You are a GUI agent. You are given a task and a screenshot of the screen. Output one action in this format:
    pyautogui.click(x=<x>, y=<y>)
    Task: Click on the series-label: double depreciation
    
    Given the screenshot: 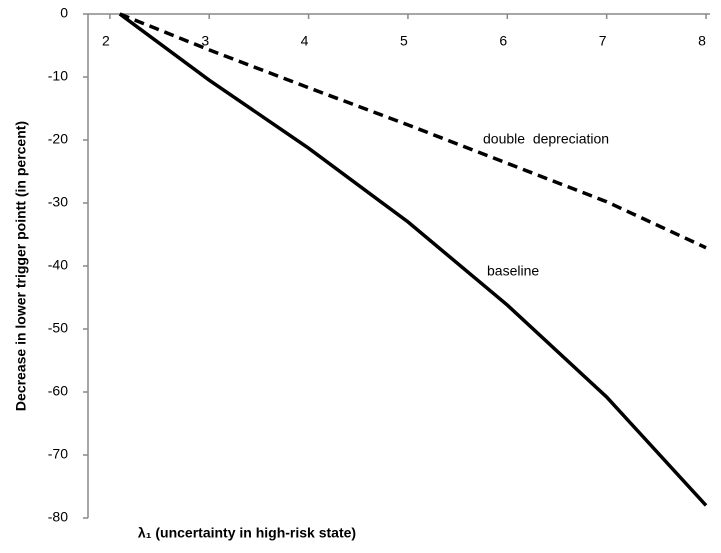 What is the action you would take?
    pyautogui.click(x=546, y=139)
    